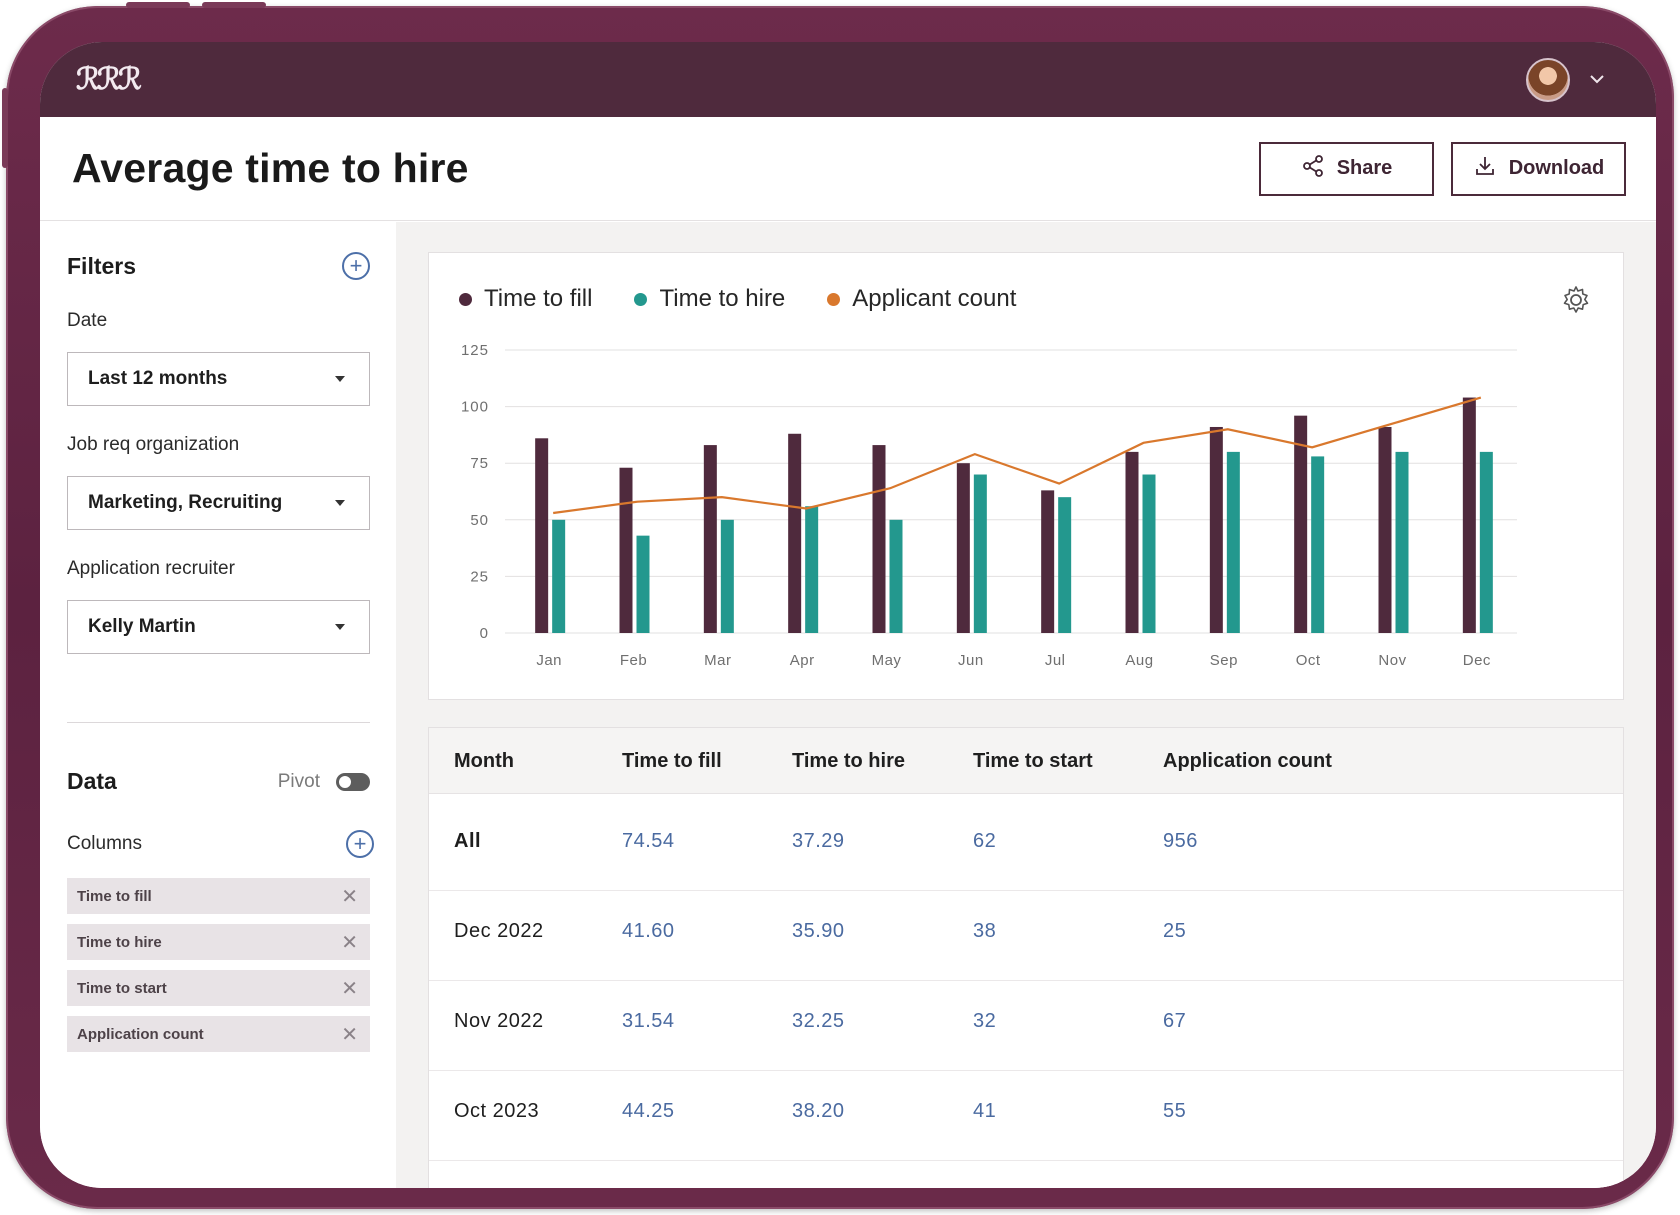 This screenshot has height=1215, width=1680. What do you see at coordinates (985, 931) in the screenshot?
I see `cell-time-to-start: 38` at bounding box center [985, 931].